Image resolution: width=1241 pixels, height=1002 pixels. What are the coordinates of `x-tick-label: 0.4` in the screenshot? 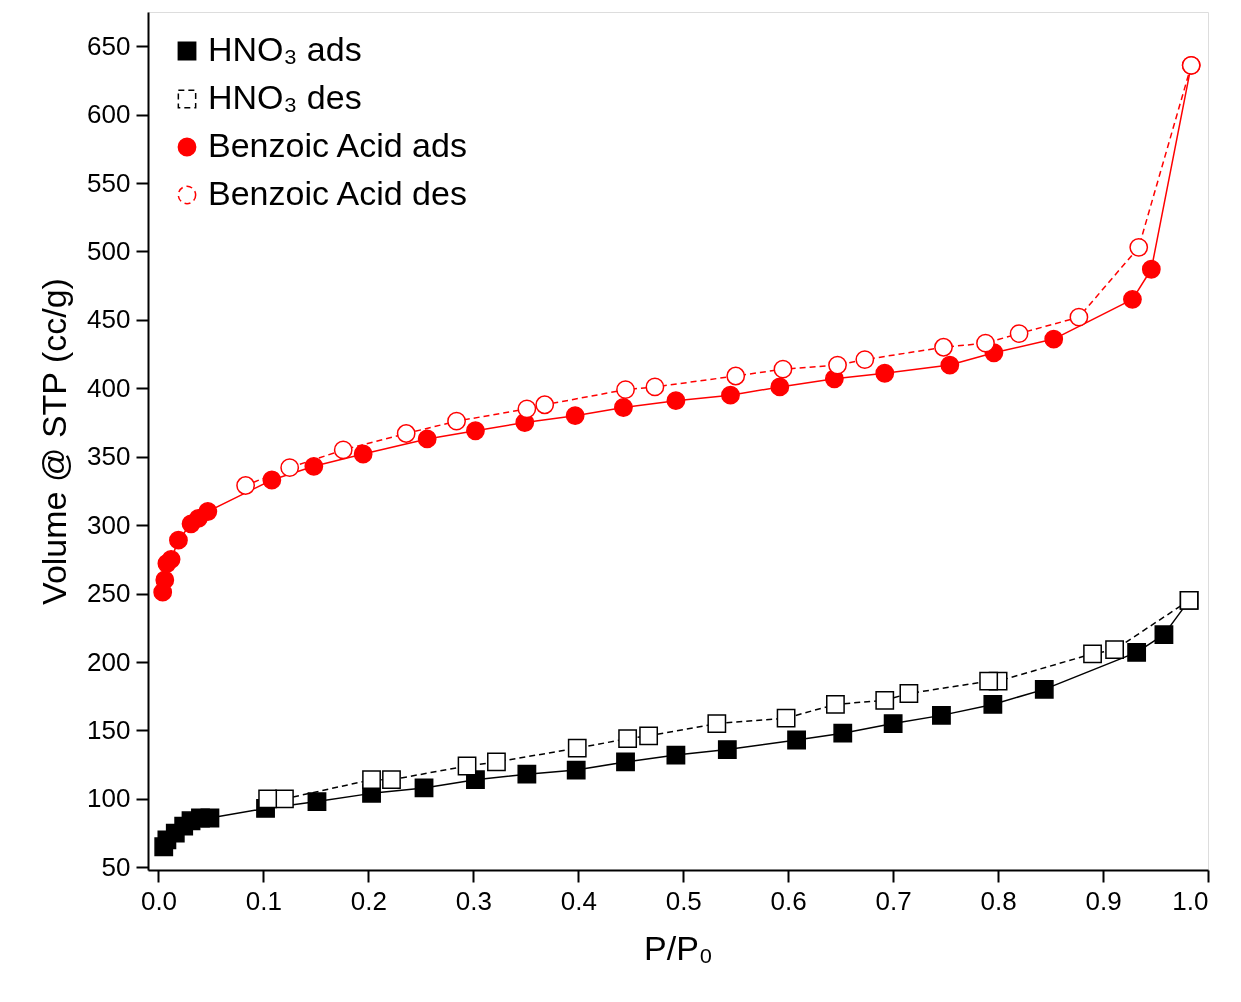 It's located at (578, 900).